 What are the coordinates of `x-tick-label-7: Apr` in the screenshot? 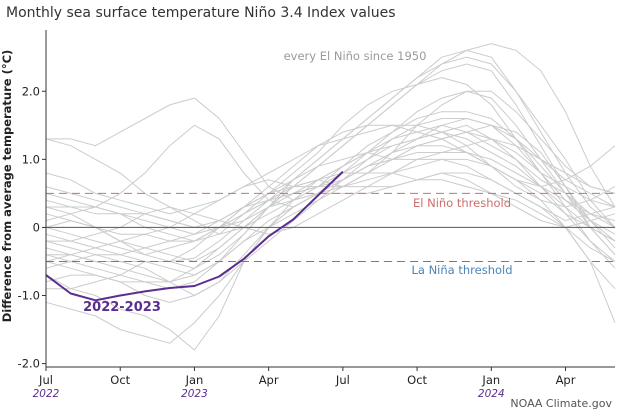 It's located at (566, 380).